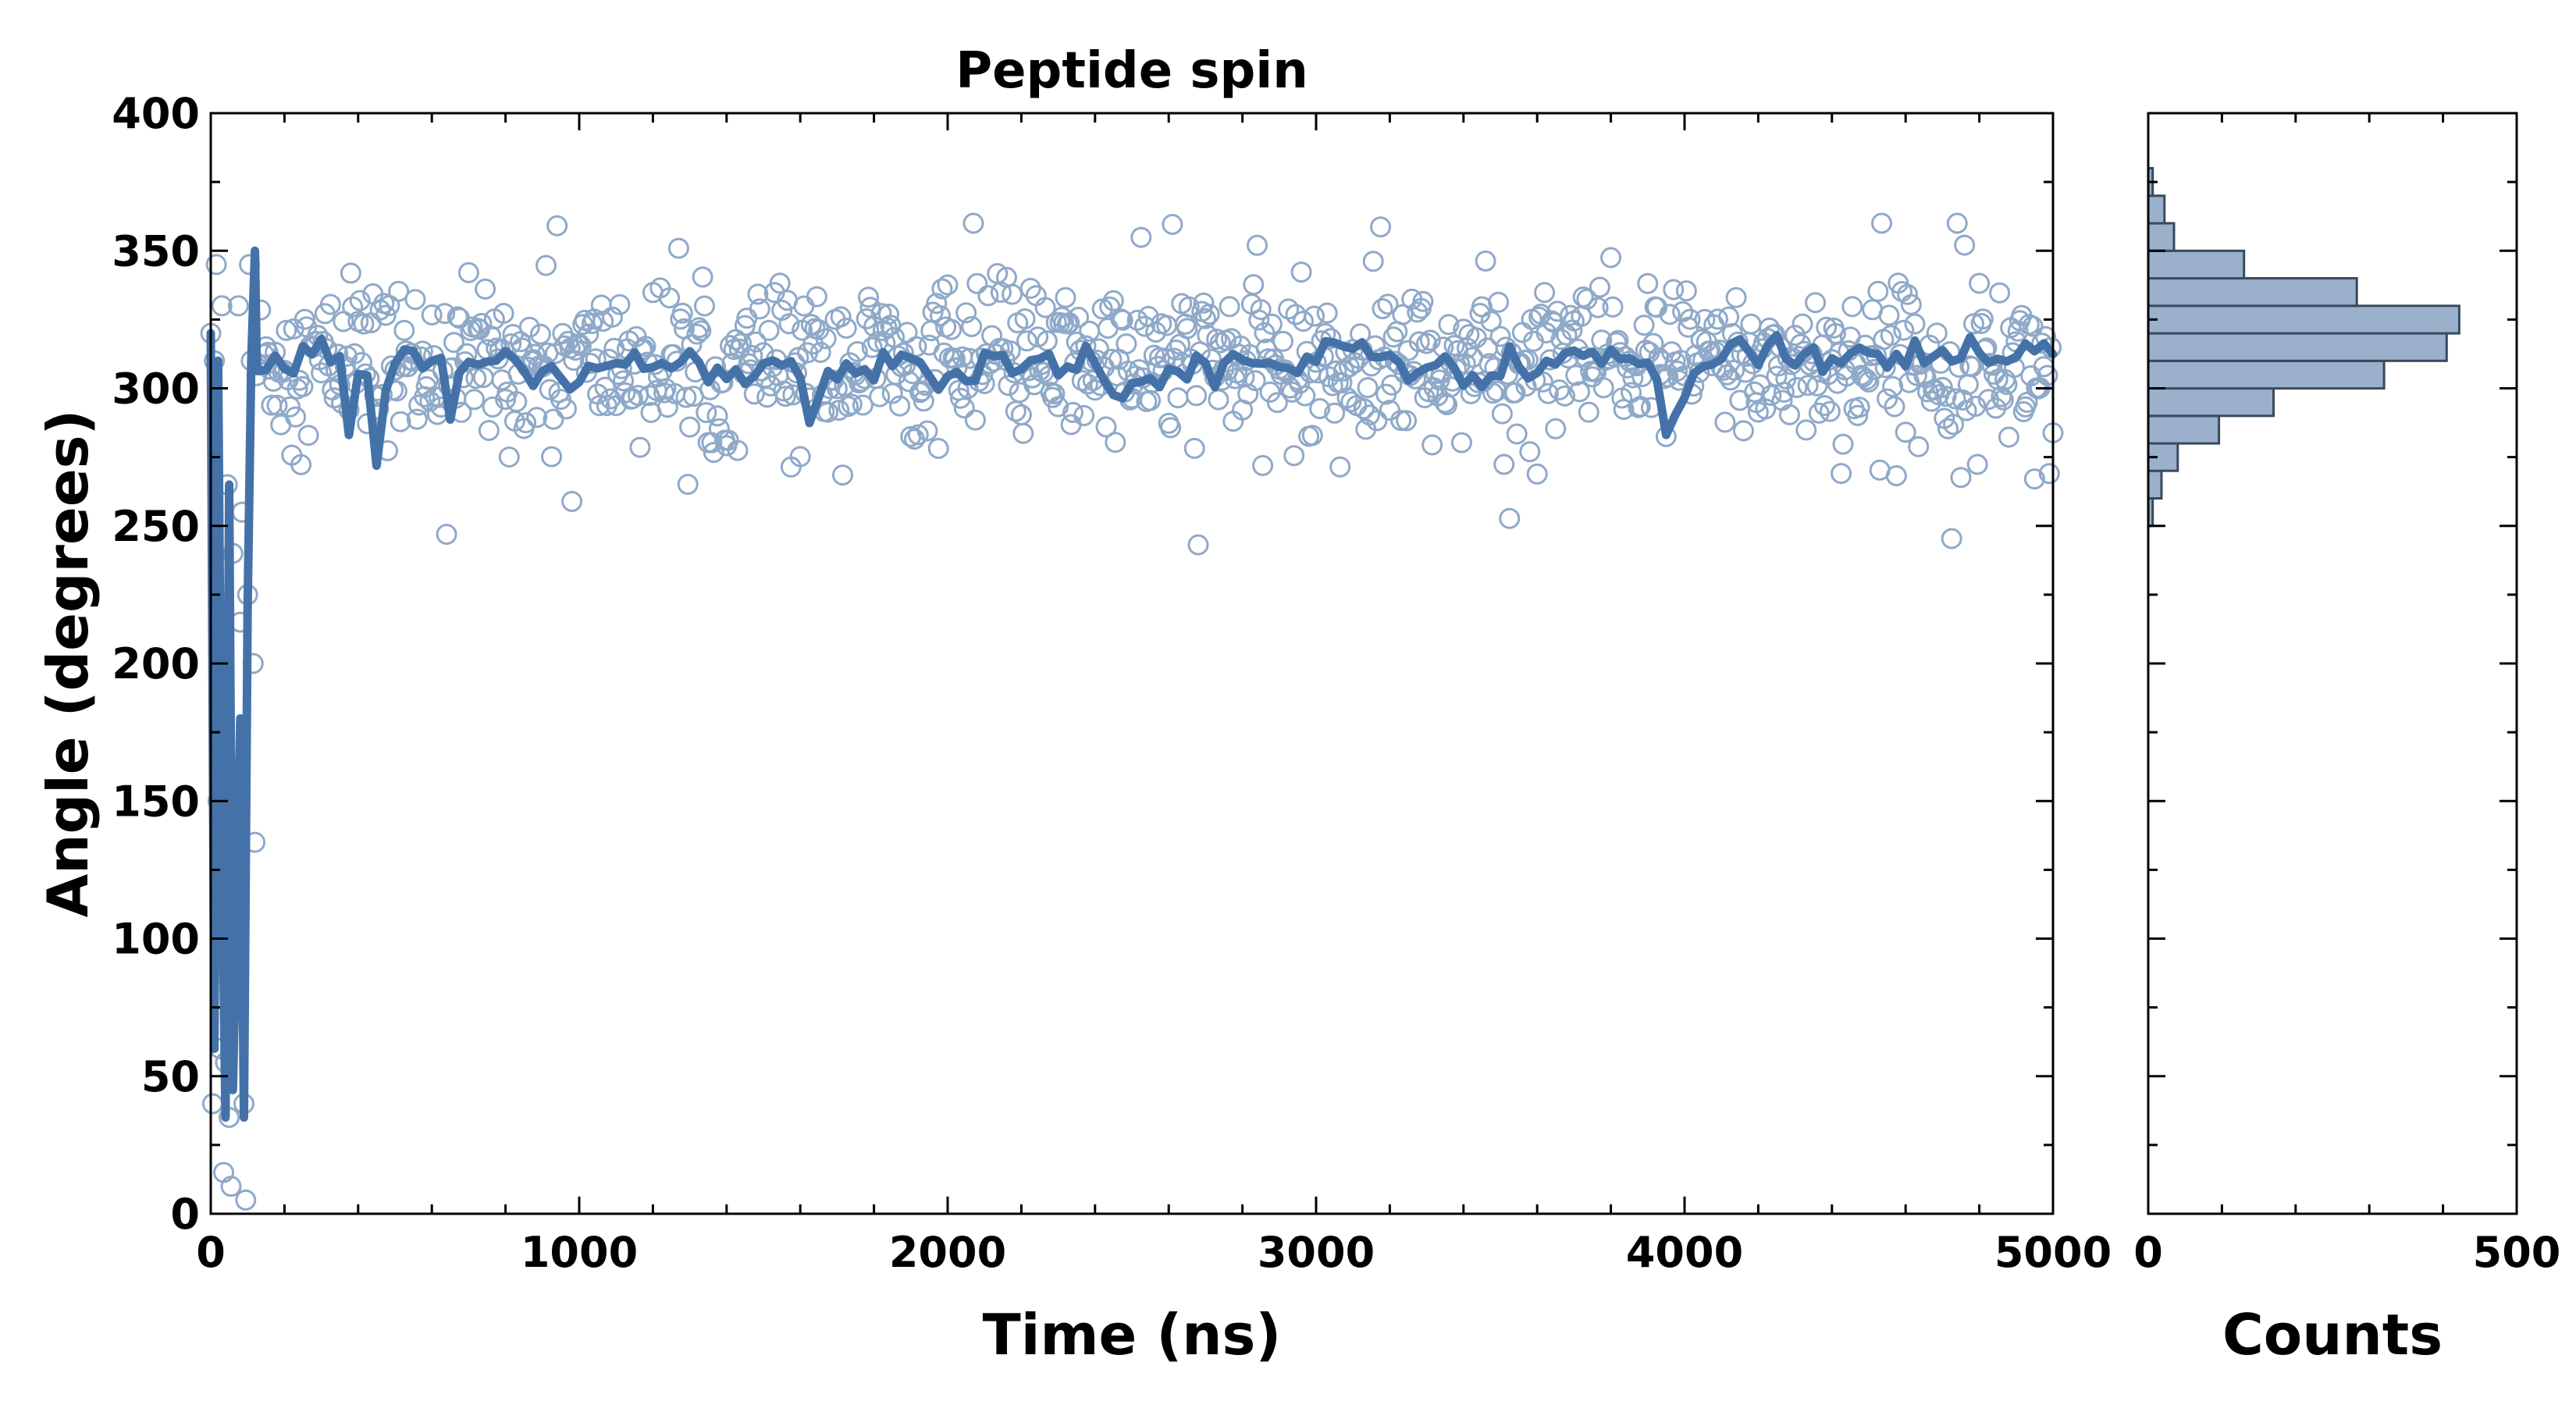 This screenshot has width=2576, height=1405. I want to click on histogram-tick-labels: 0 500, so click(2346, 1252).